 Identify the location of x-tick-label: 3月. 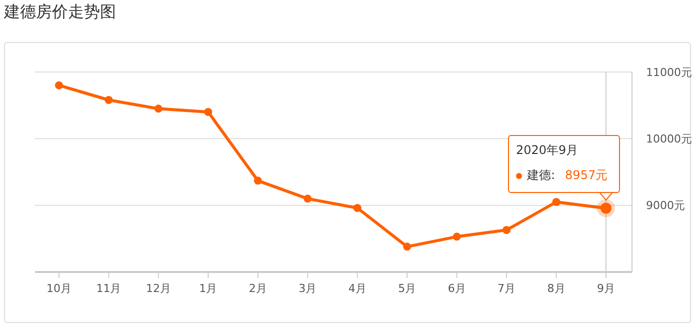
(307, 288).